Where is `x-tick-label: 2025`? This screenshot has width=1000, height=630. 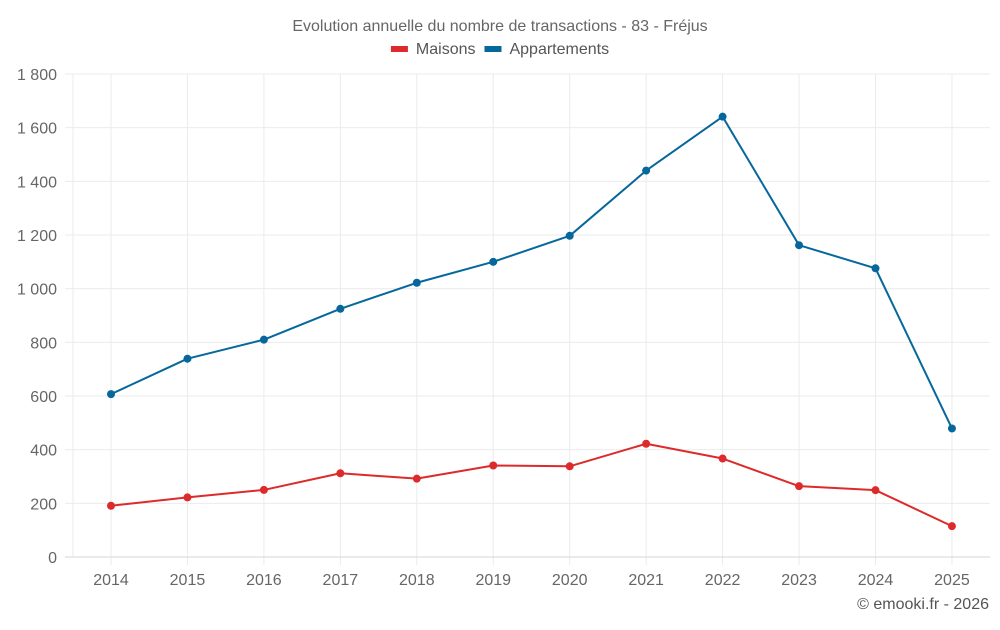
x-tick-label: 2025 is located at coordinates (952, 580).